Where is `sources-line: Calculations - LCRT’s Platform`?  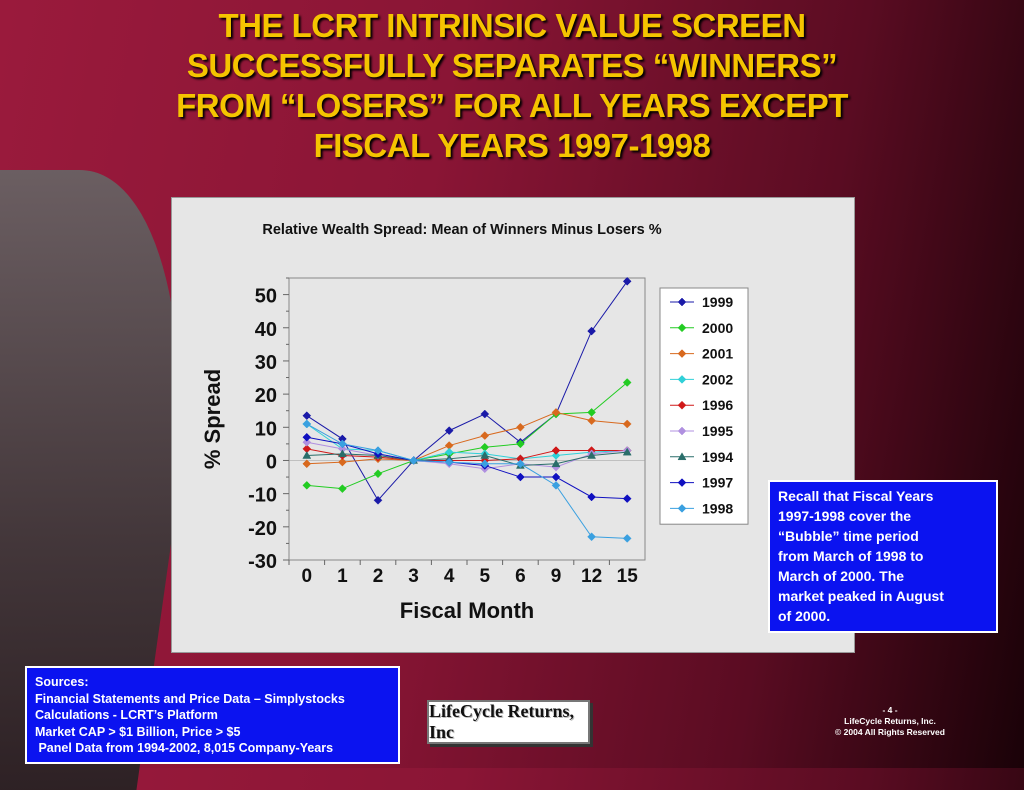 sources-line: Calculations - LCRT’s Platform is located at coordinates (126, 715).